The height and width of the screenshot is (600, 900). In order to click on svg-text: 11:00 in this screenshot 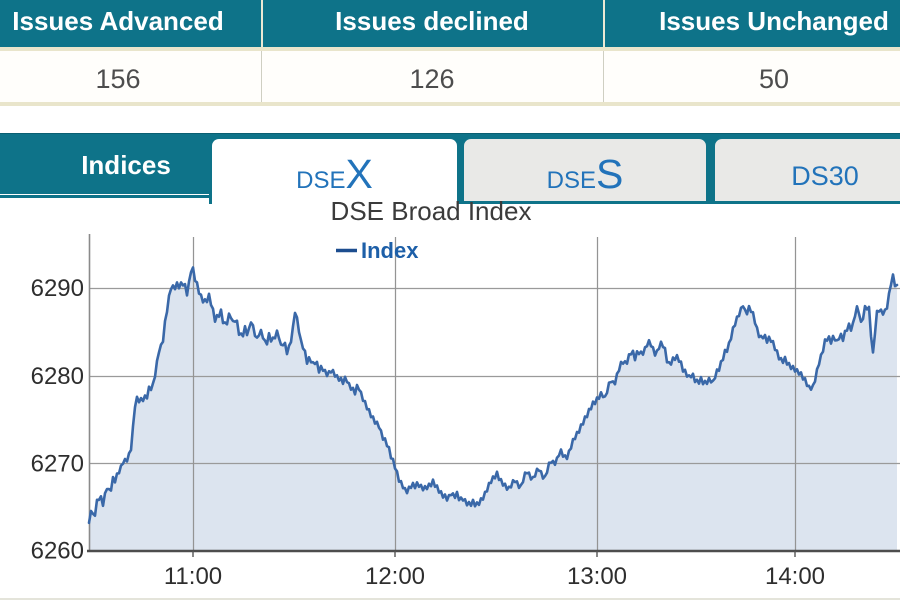, I will do `click(193, 576)`.